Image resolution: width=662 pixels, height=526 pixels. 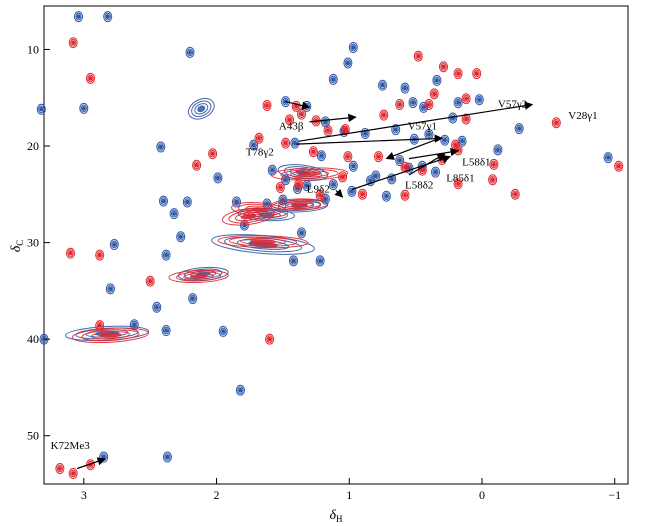 What do you see at coordinates (201, 109) in the screenshot?
I see `blue-cluster-contour` at bounding box center [201, 109].